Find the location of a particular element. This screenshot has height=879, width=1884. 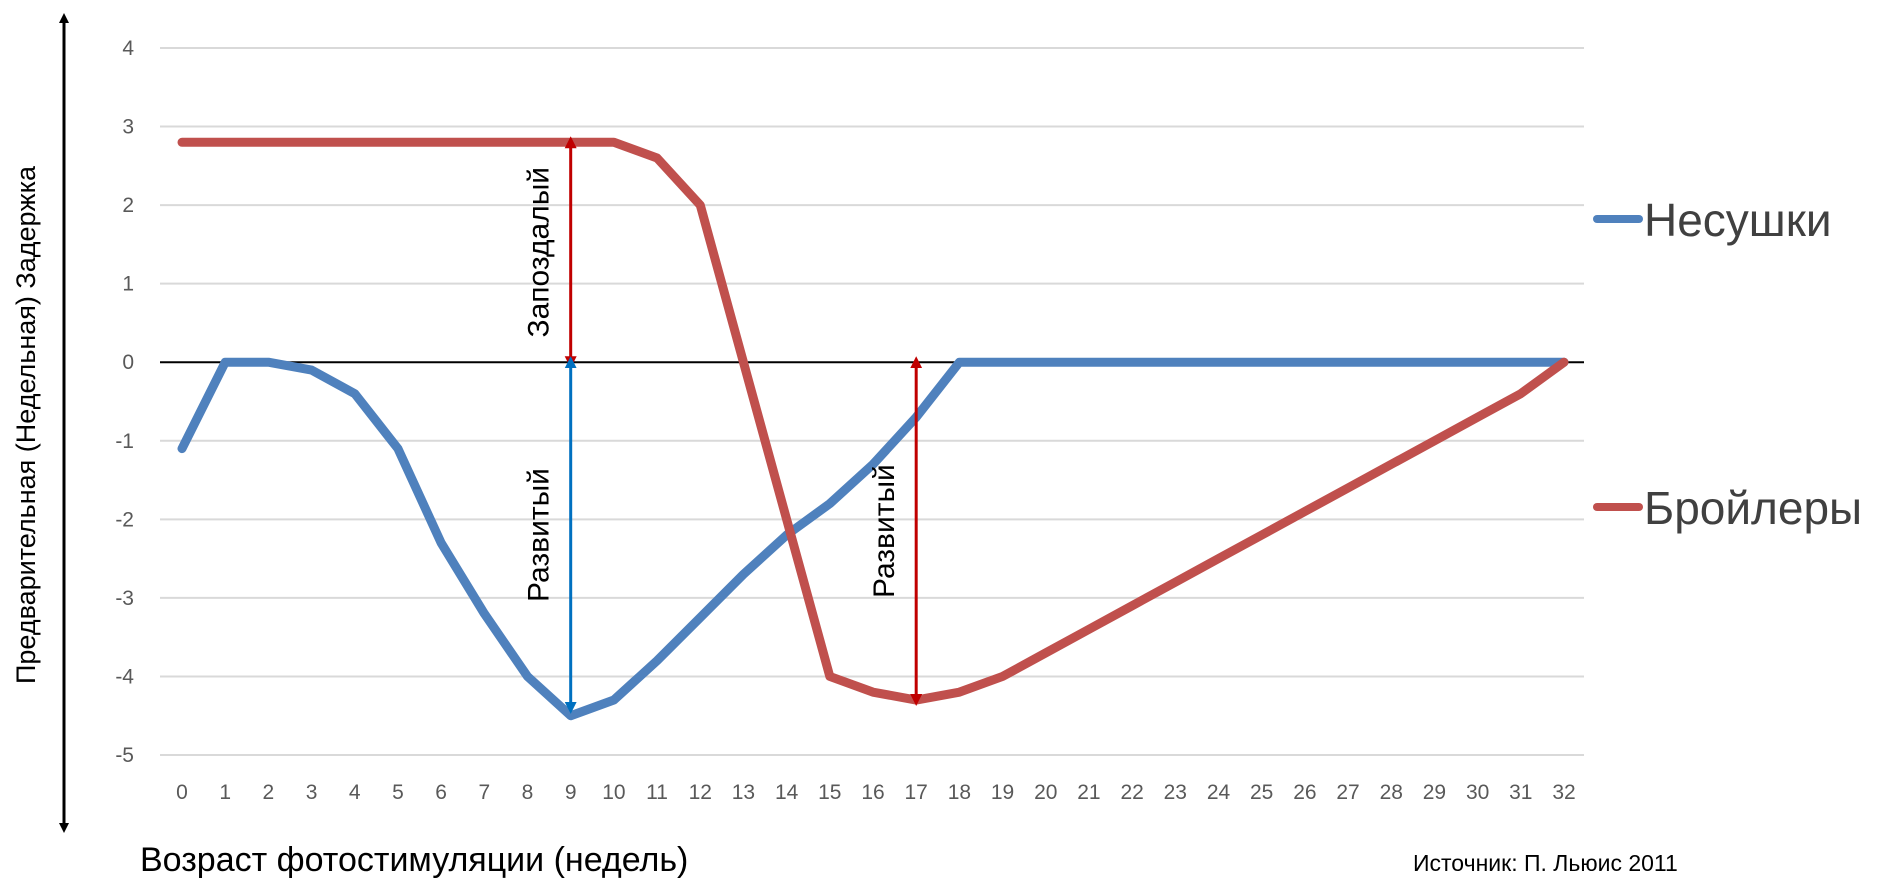

y-tick-label: 2 is located at coordinates (128, 205).